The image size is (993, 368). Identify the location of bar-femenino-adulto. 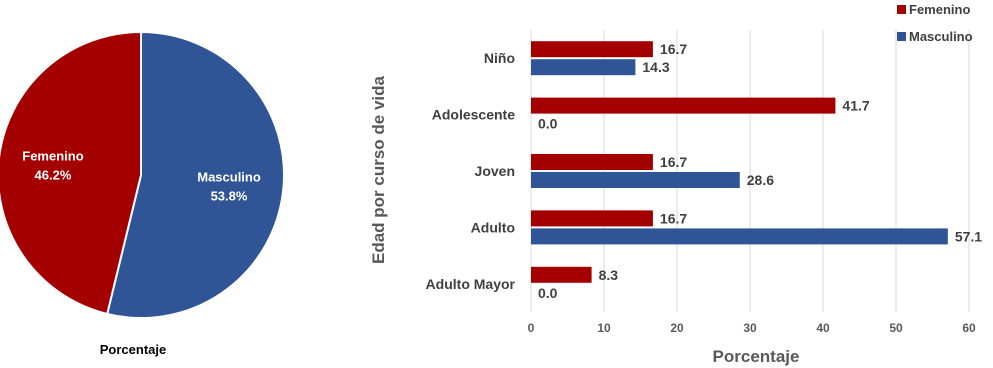
(592, 218).